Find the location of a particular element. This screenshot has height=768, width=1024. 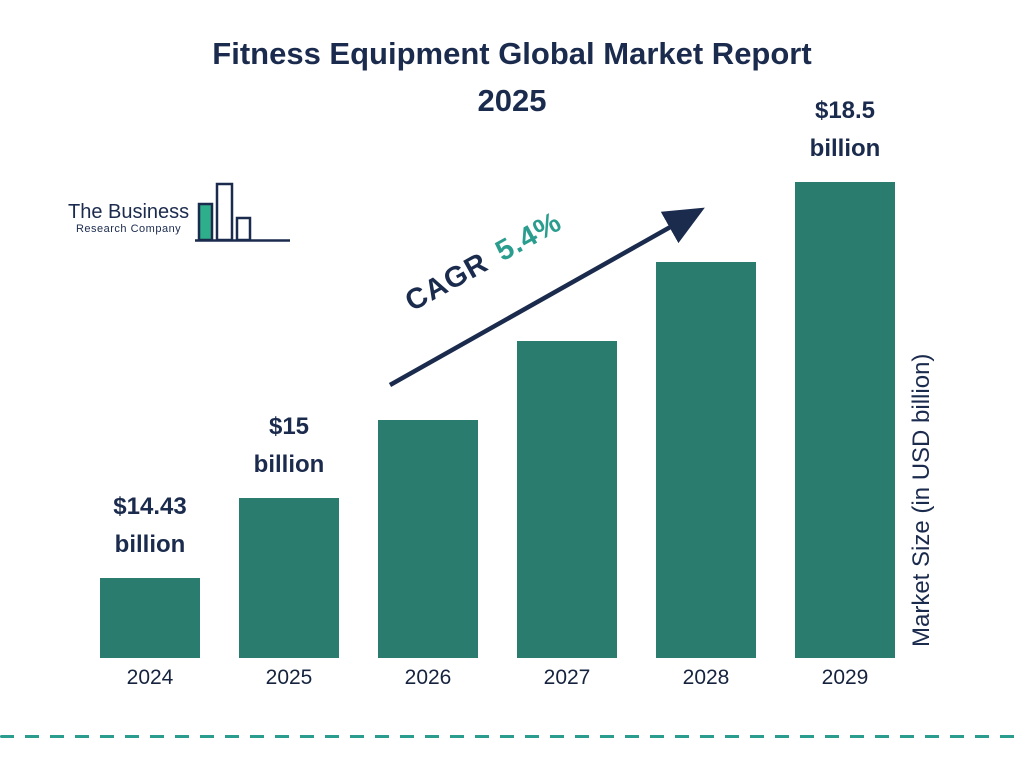

logo-bar-chart-icon is located at coordinates (243, 213).